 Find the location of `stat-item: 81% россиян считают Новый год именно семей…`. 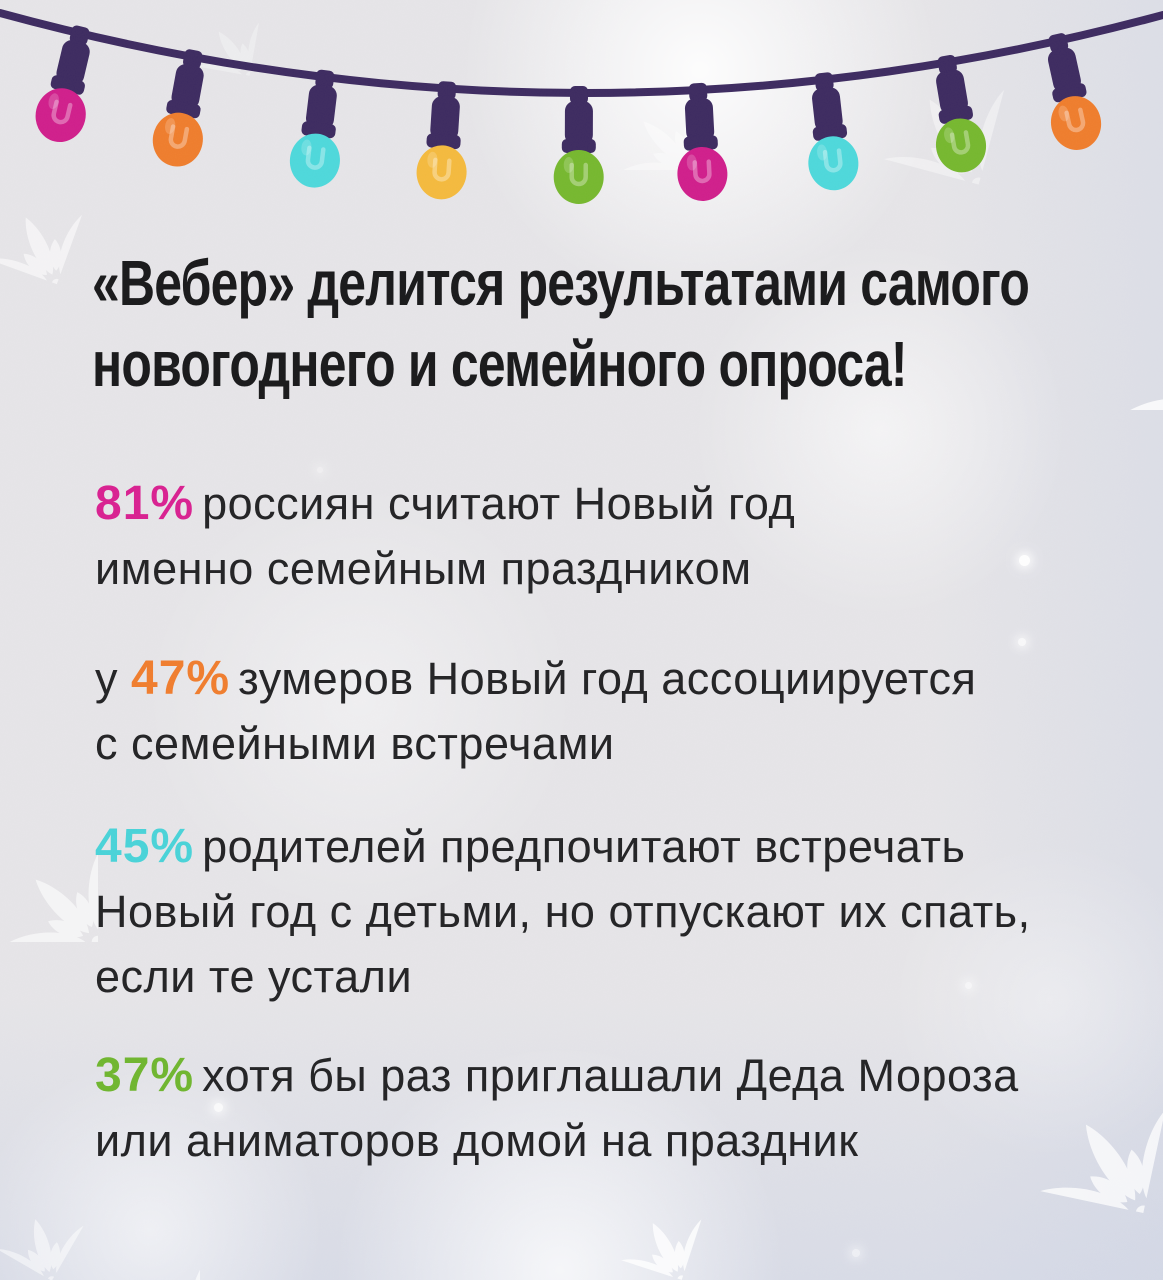

stat-item: 81% россиян считают Новый год именно семей… is located at coordinates (445, 536).